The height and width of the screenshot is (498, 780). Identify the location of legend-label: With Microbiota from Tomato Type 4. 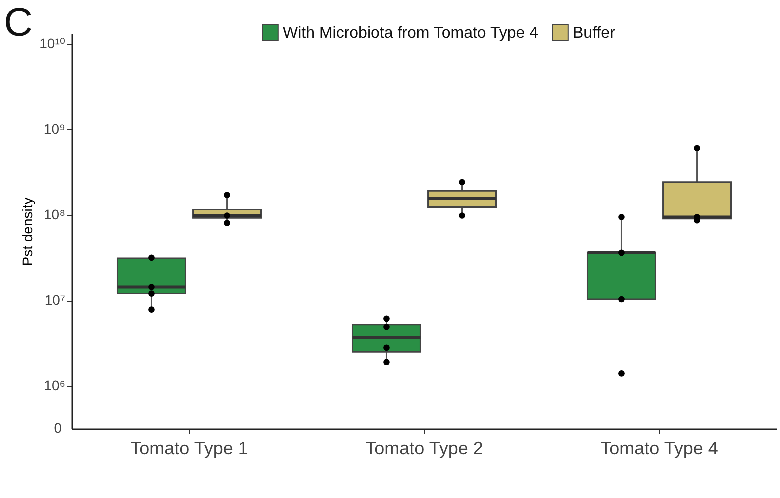
(411, 33).